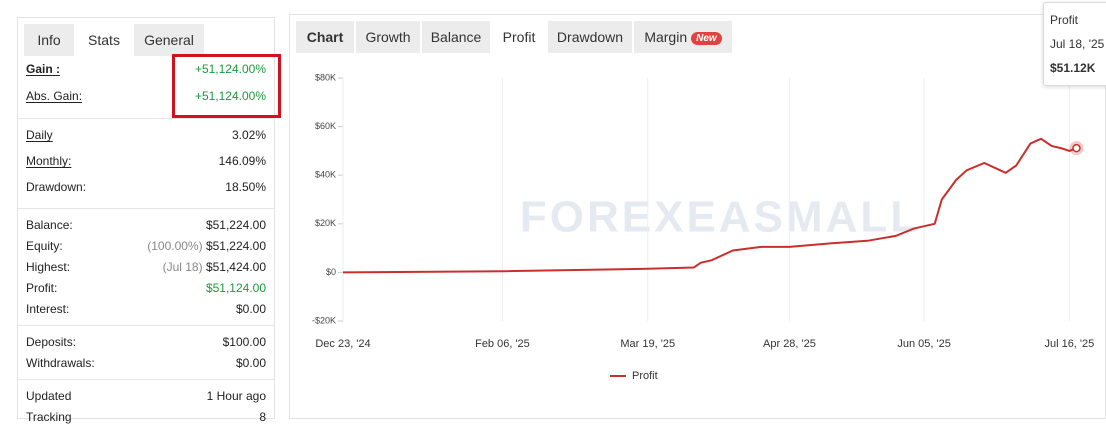  I want to click on stat-value: $100.00, so click(244, 342).